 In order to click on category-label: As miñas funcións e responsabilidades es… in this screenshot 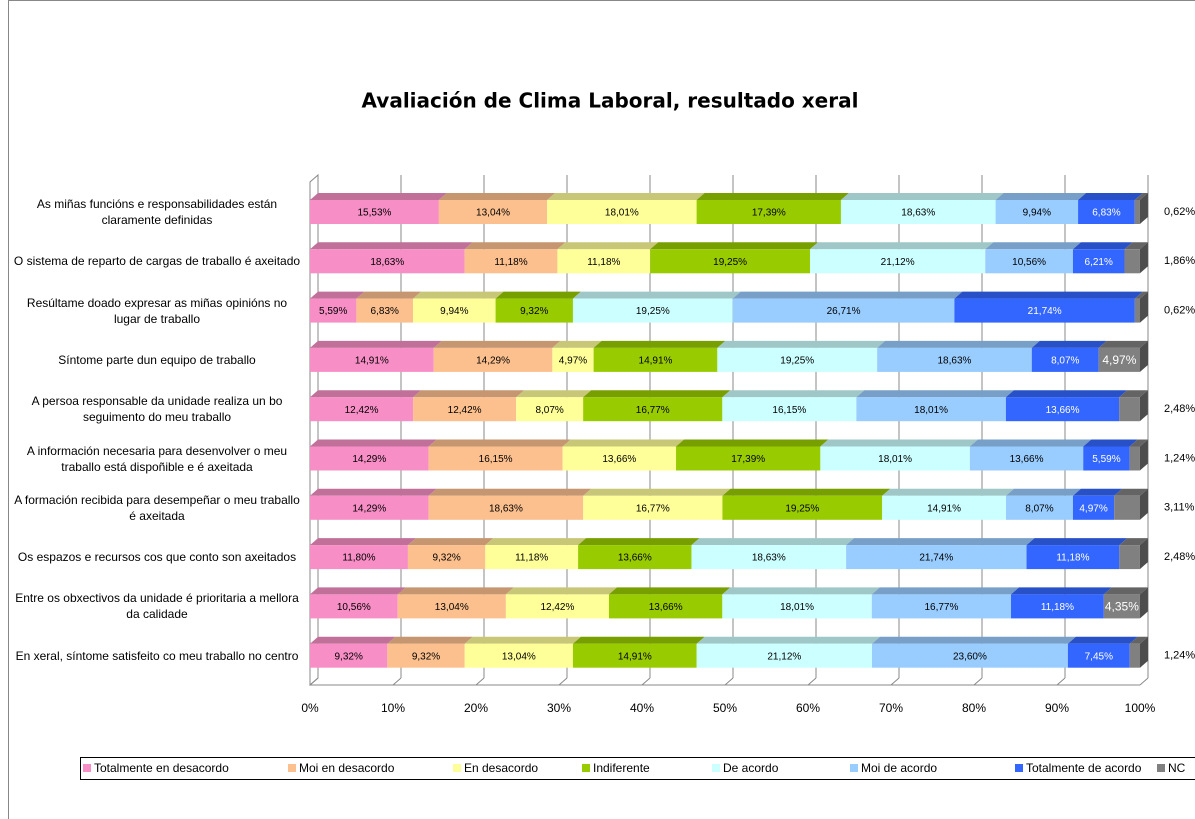, I will do `click(157, 212)`.